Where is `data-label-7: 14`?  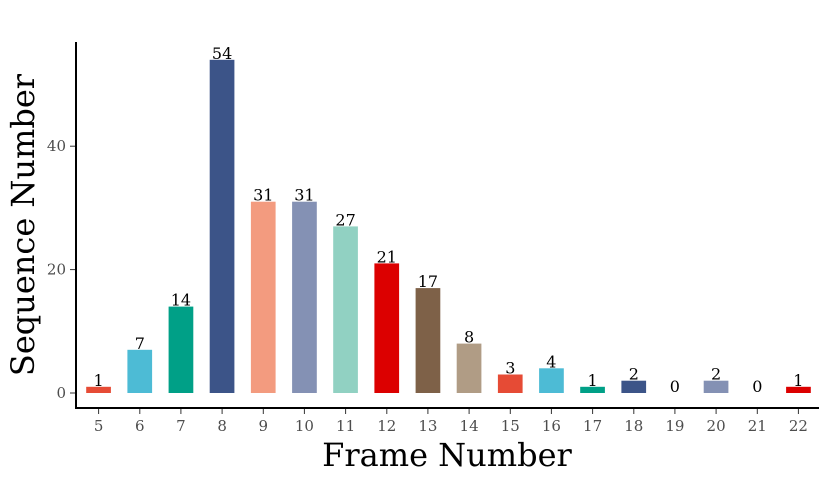
data-label-7: 14 is located at coordinates (181, 300).